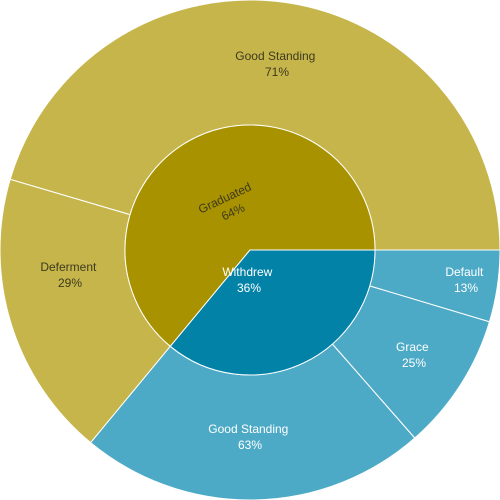 The width and height of the screenshot is (500, 500). I want to click on outer-label-graduated-deferment: Deferment 29%, so click(69, 275).